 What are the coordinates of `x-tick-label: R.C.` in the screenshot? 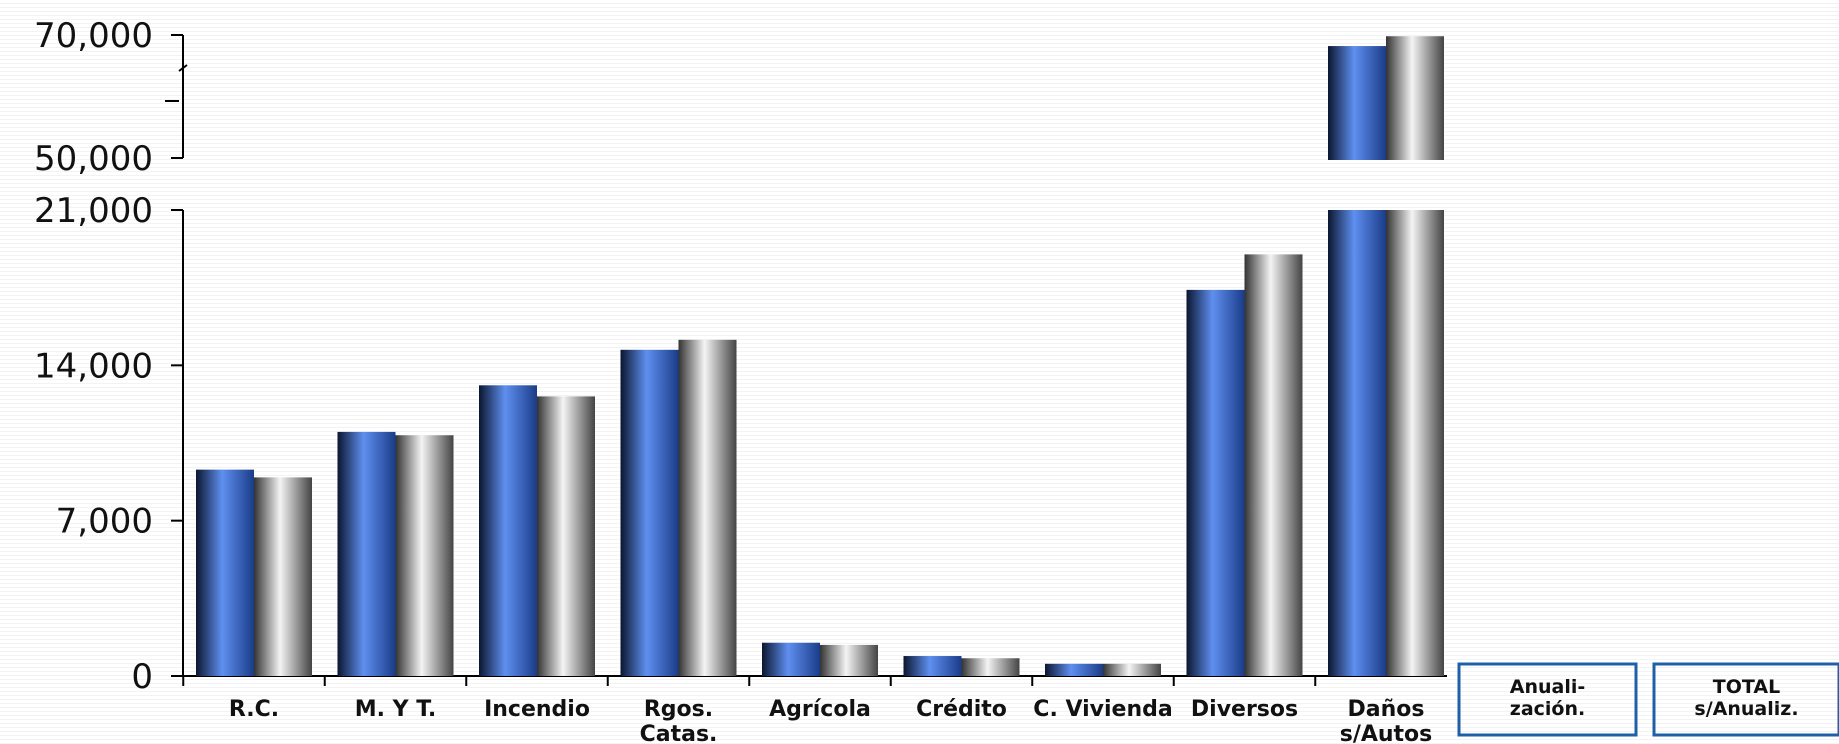 It's located at (254, 709).